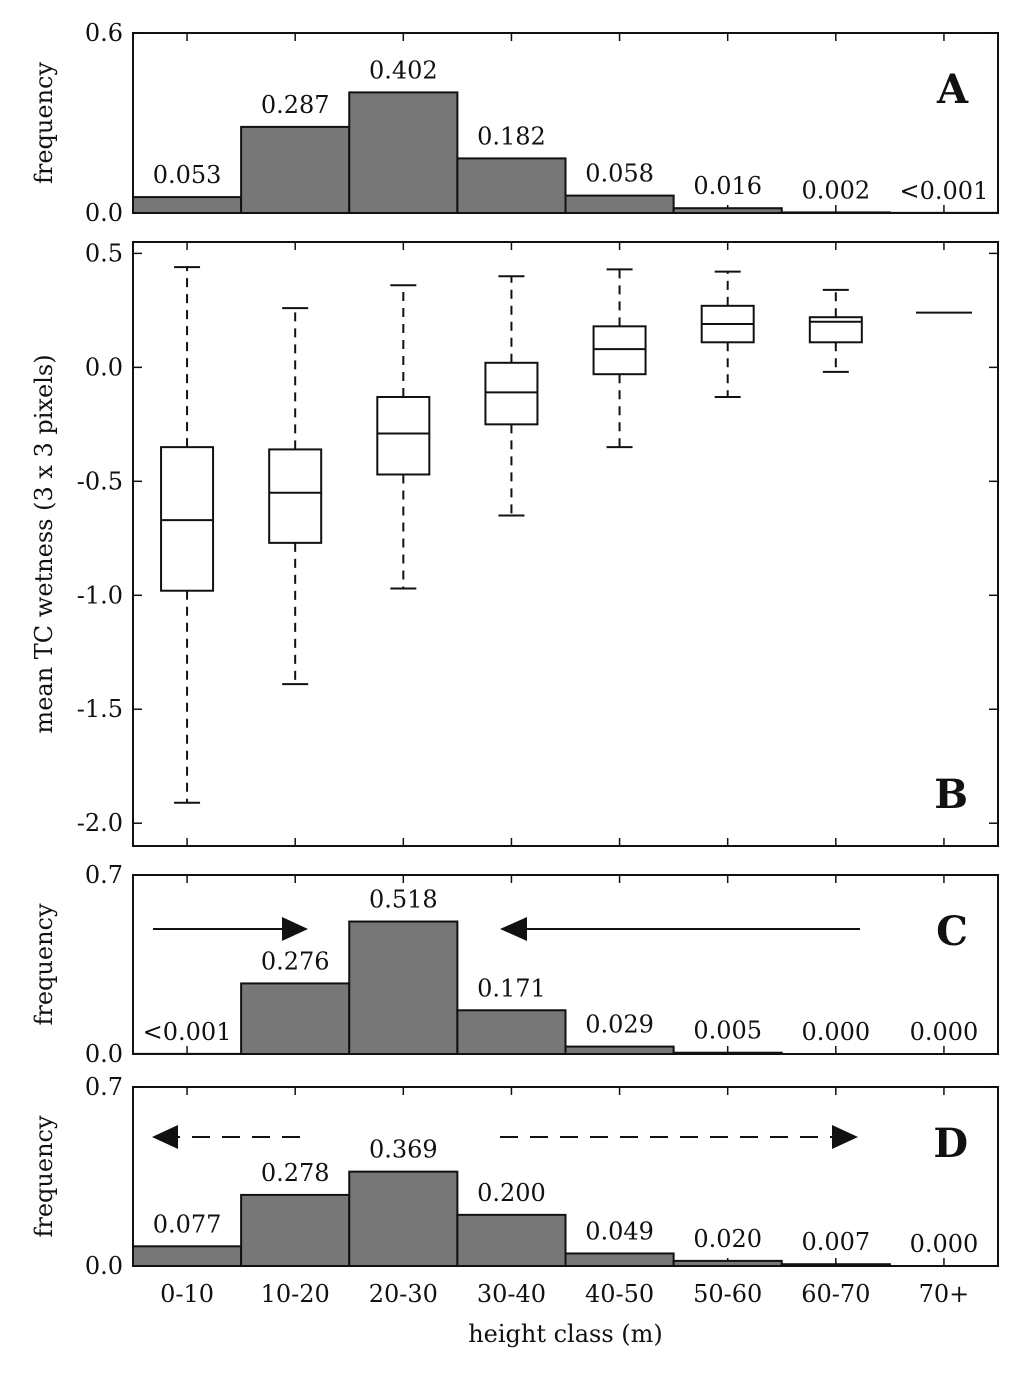 The height and width of the screenshot is (1375, 1024). I want to click on x-tick-label: 20-30, so click(403, 1294).